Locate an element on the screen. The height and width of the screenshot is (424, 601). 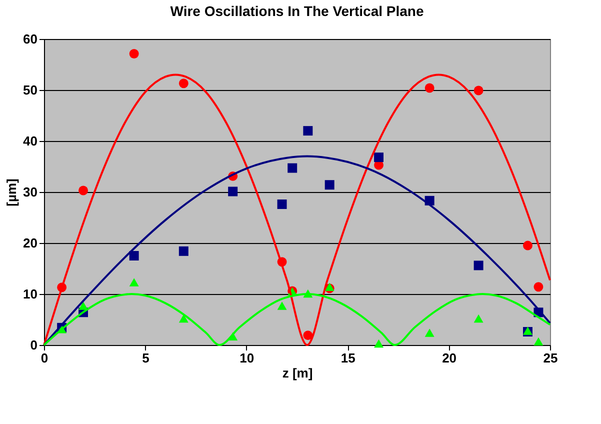
y-tick-label: 30 is located at coordinates (30, 192).